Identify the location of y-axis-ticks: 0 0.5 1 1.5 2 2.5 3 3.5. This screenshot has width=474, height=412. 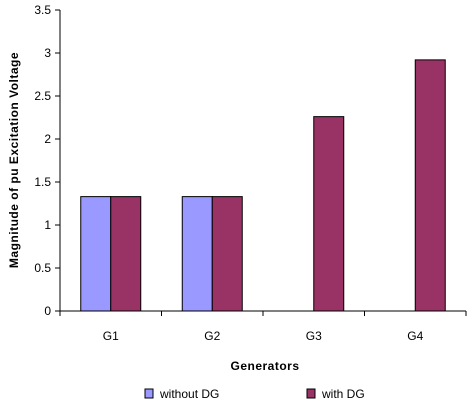
(47, 160).